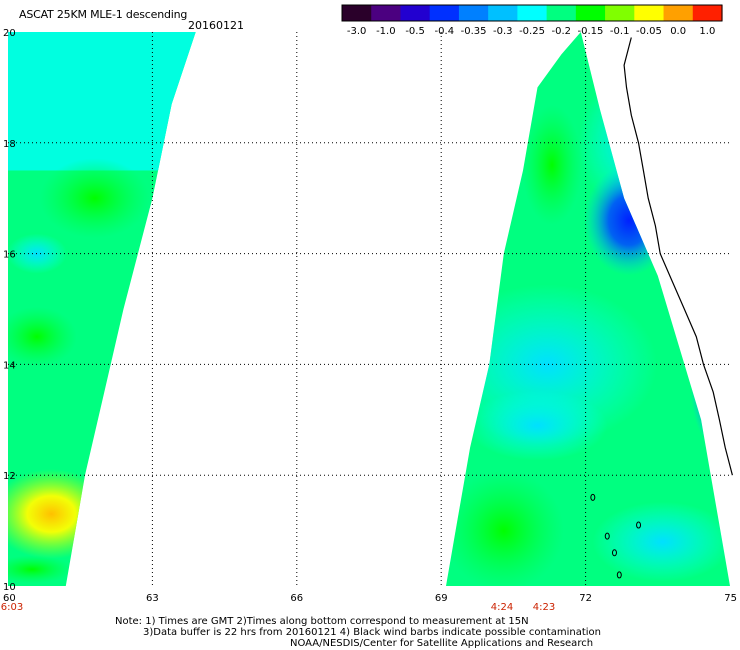  I want to click on colorbar-tick-label: -0.05, so click(649, 31).